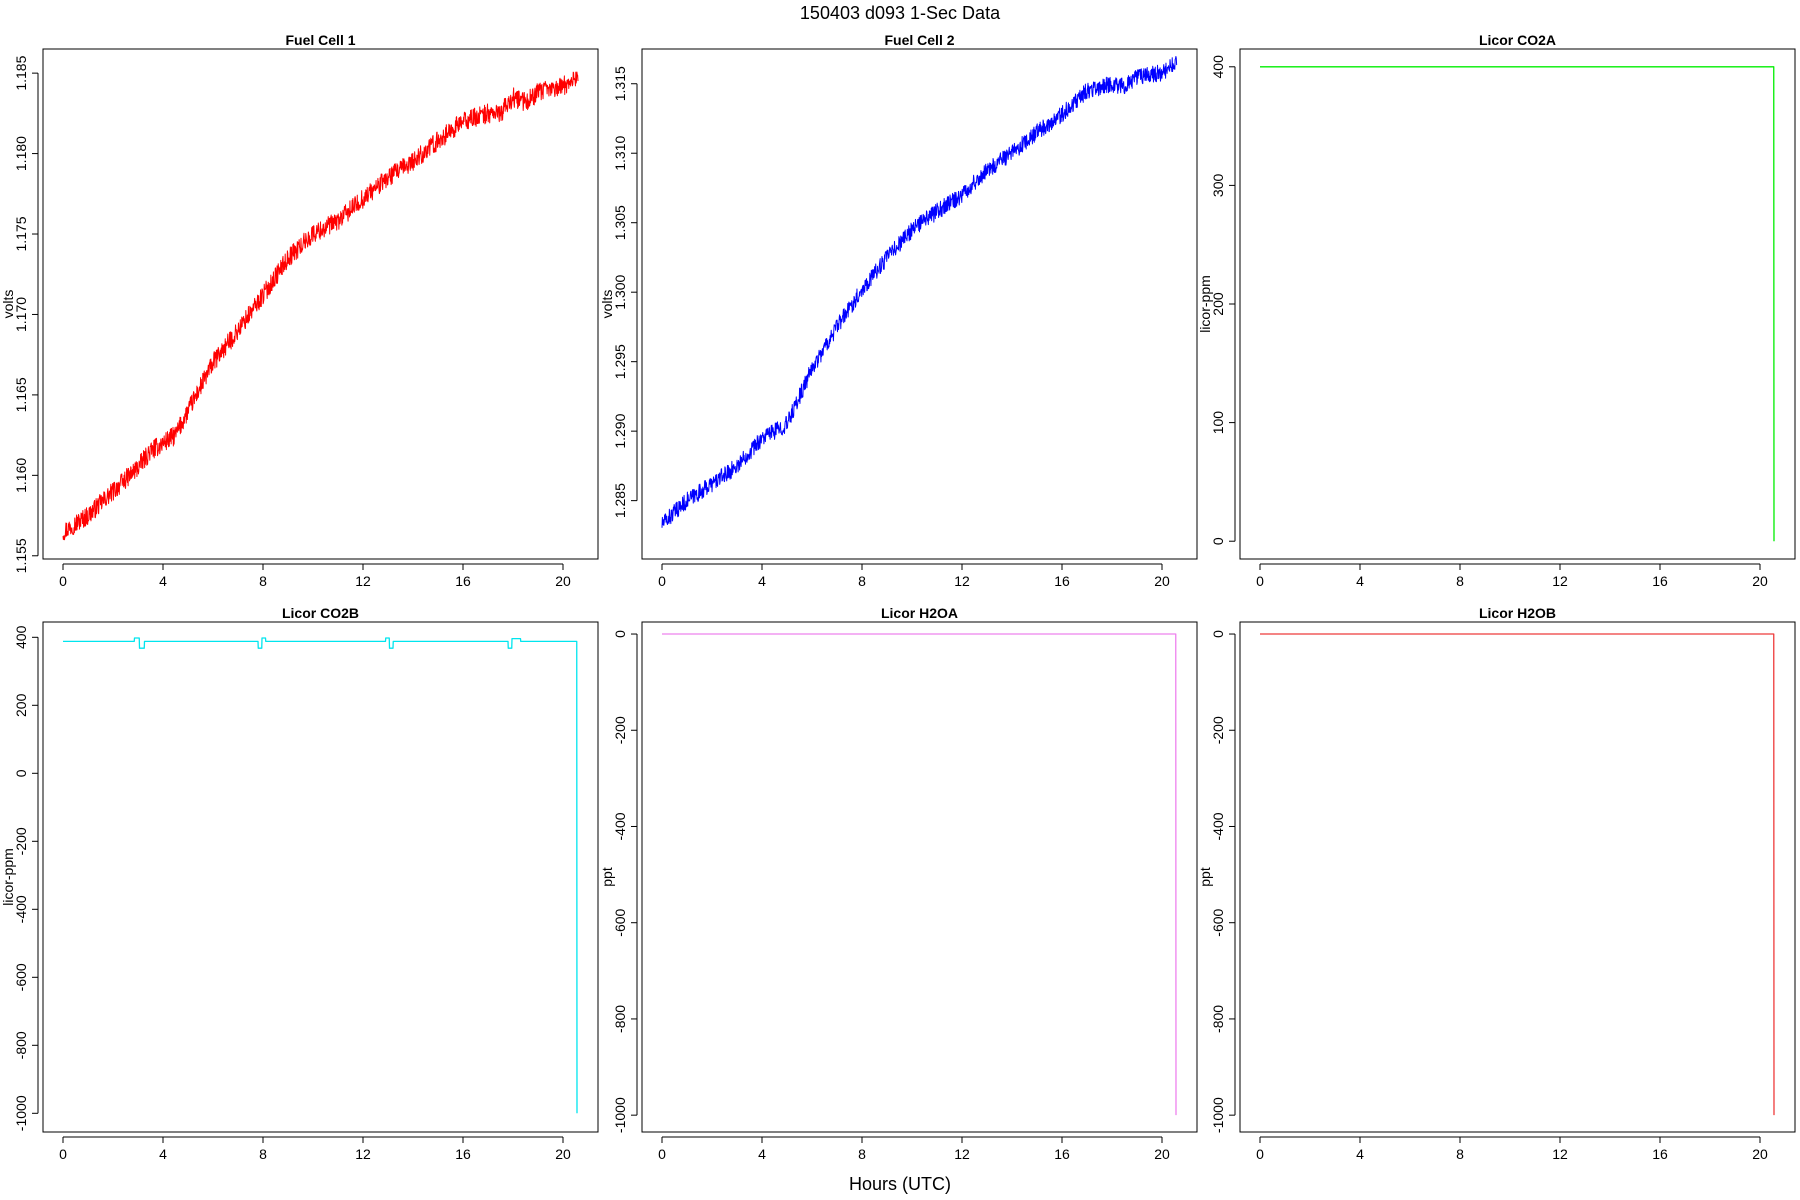 This screenshot has width=1800, height=1200. What do you see at coordinates (900, 13) in the screenshot?
I see `figure-title: 150403 d093 1-Sec Data` at bounding box center [900, 13].